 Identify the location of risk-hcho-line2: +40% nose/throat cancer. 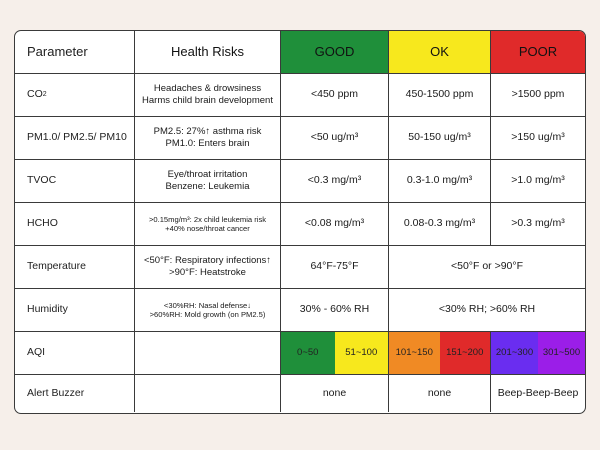
(207, 228).